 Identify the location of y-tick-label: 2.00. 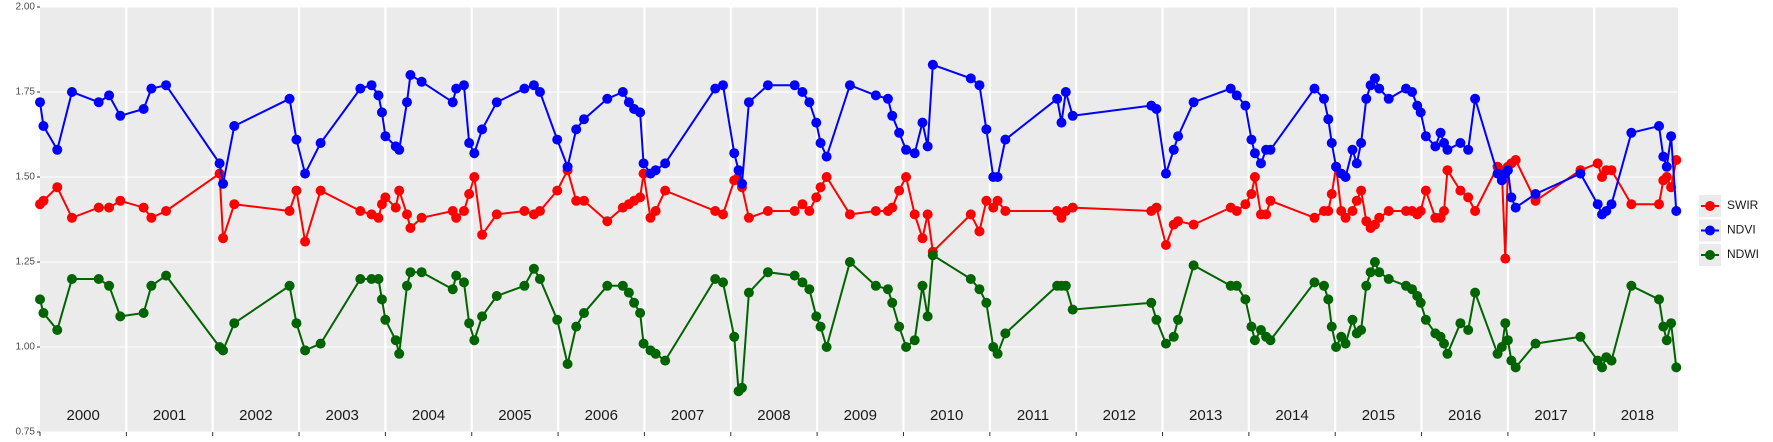
(26, 7).